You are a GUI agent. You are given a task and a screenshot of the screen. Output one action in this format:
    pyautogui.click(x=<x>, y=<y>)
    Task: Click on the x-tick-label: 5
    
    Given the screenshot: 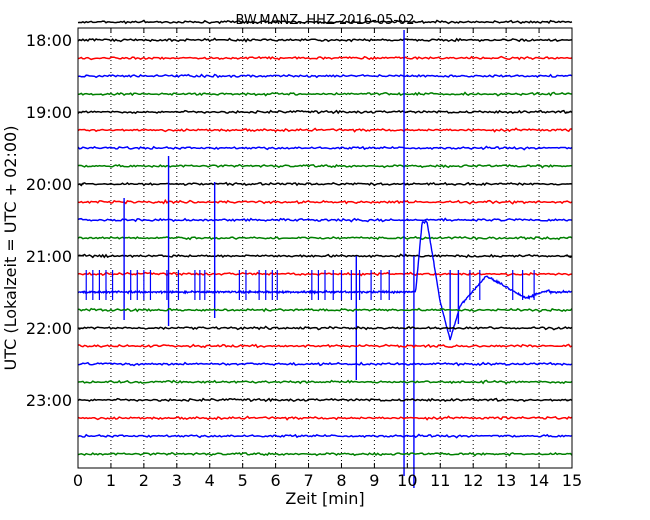 What is the action you would take?
    pyautogui.click(x=243, y=480)
    